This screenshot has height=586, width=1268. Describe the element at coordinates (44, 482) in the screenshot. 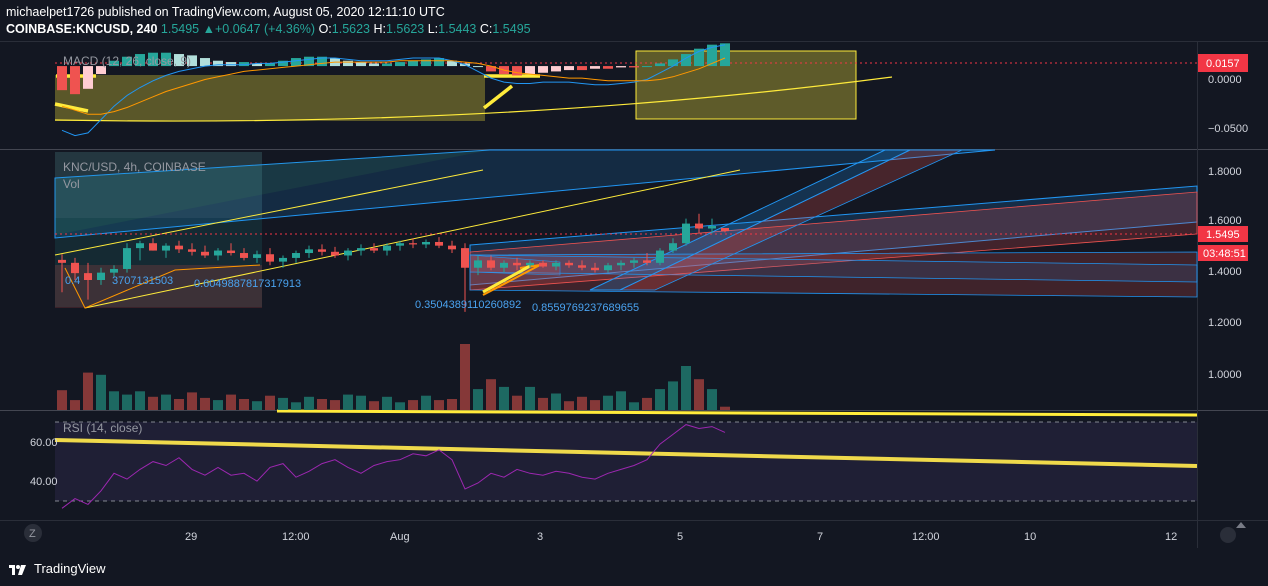

I see `rsi-tick-1: 40.00` at that location.